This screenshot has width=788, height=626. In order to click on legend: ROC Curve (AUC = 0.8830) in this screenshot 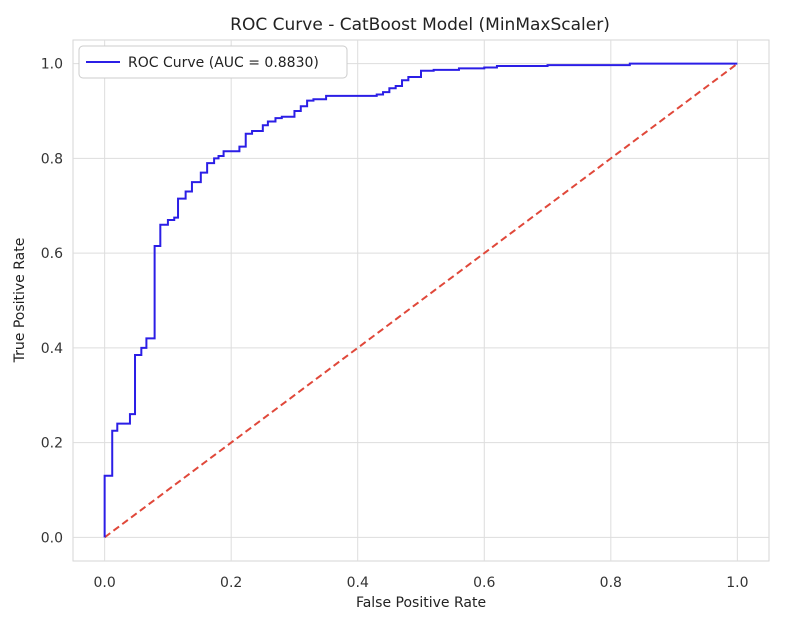, I will do `click(213, 62)`.